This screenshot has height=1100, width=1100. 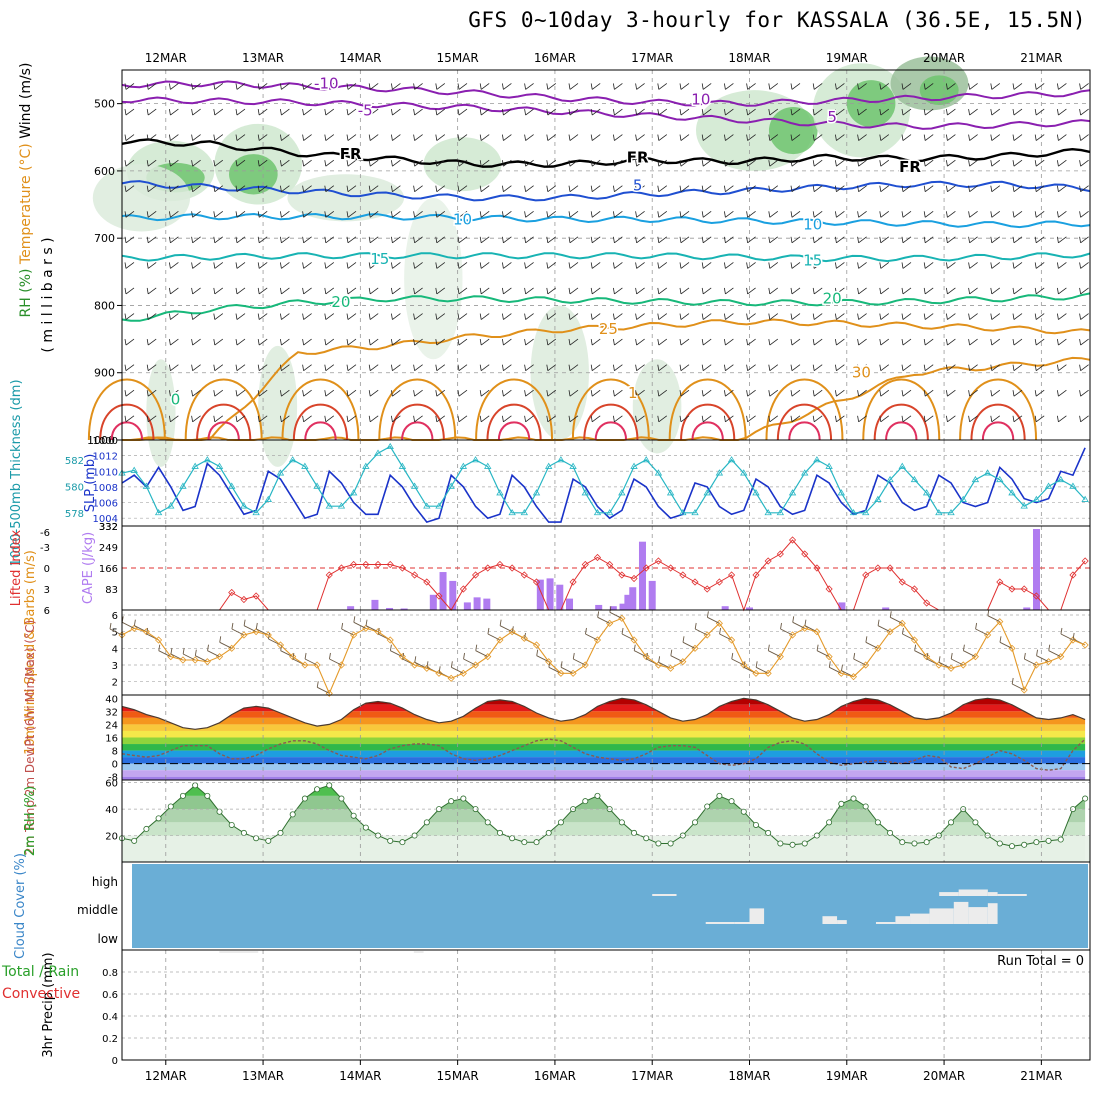 What do you see at coordinates (973, 892) in the screenshot?
I see `cloud-high-block` at bounding box center [973, 892].